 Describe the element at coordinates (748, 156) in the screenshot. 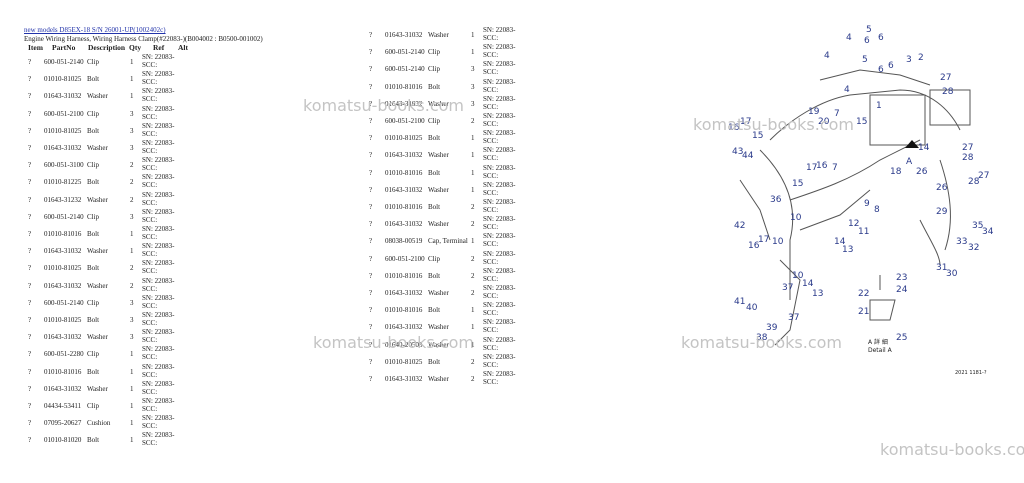

I see `callout: 44` at that location.